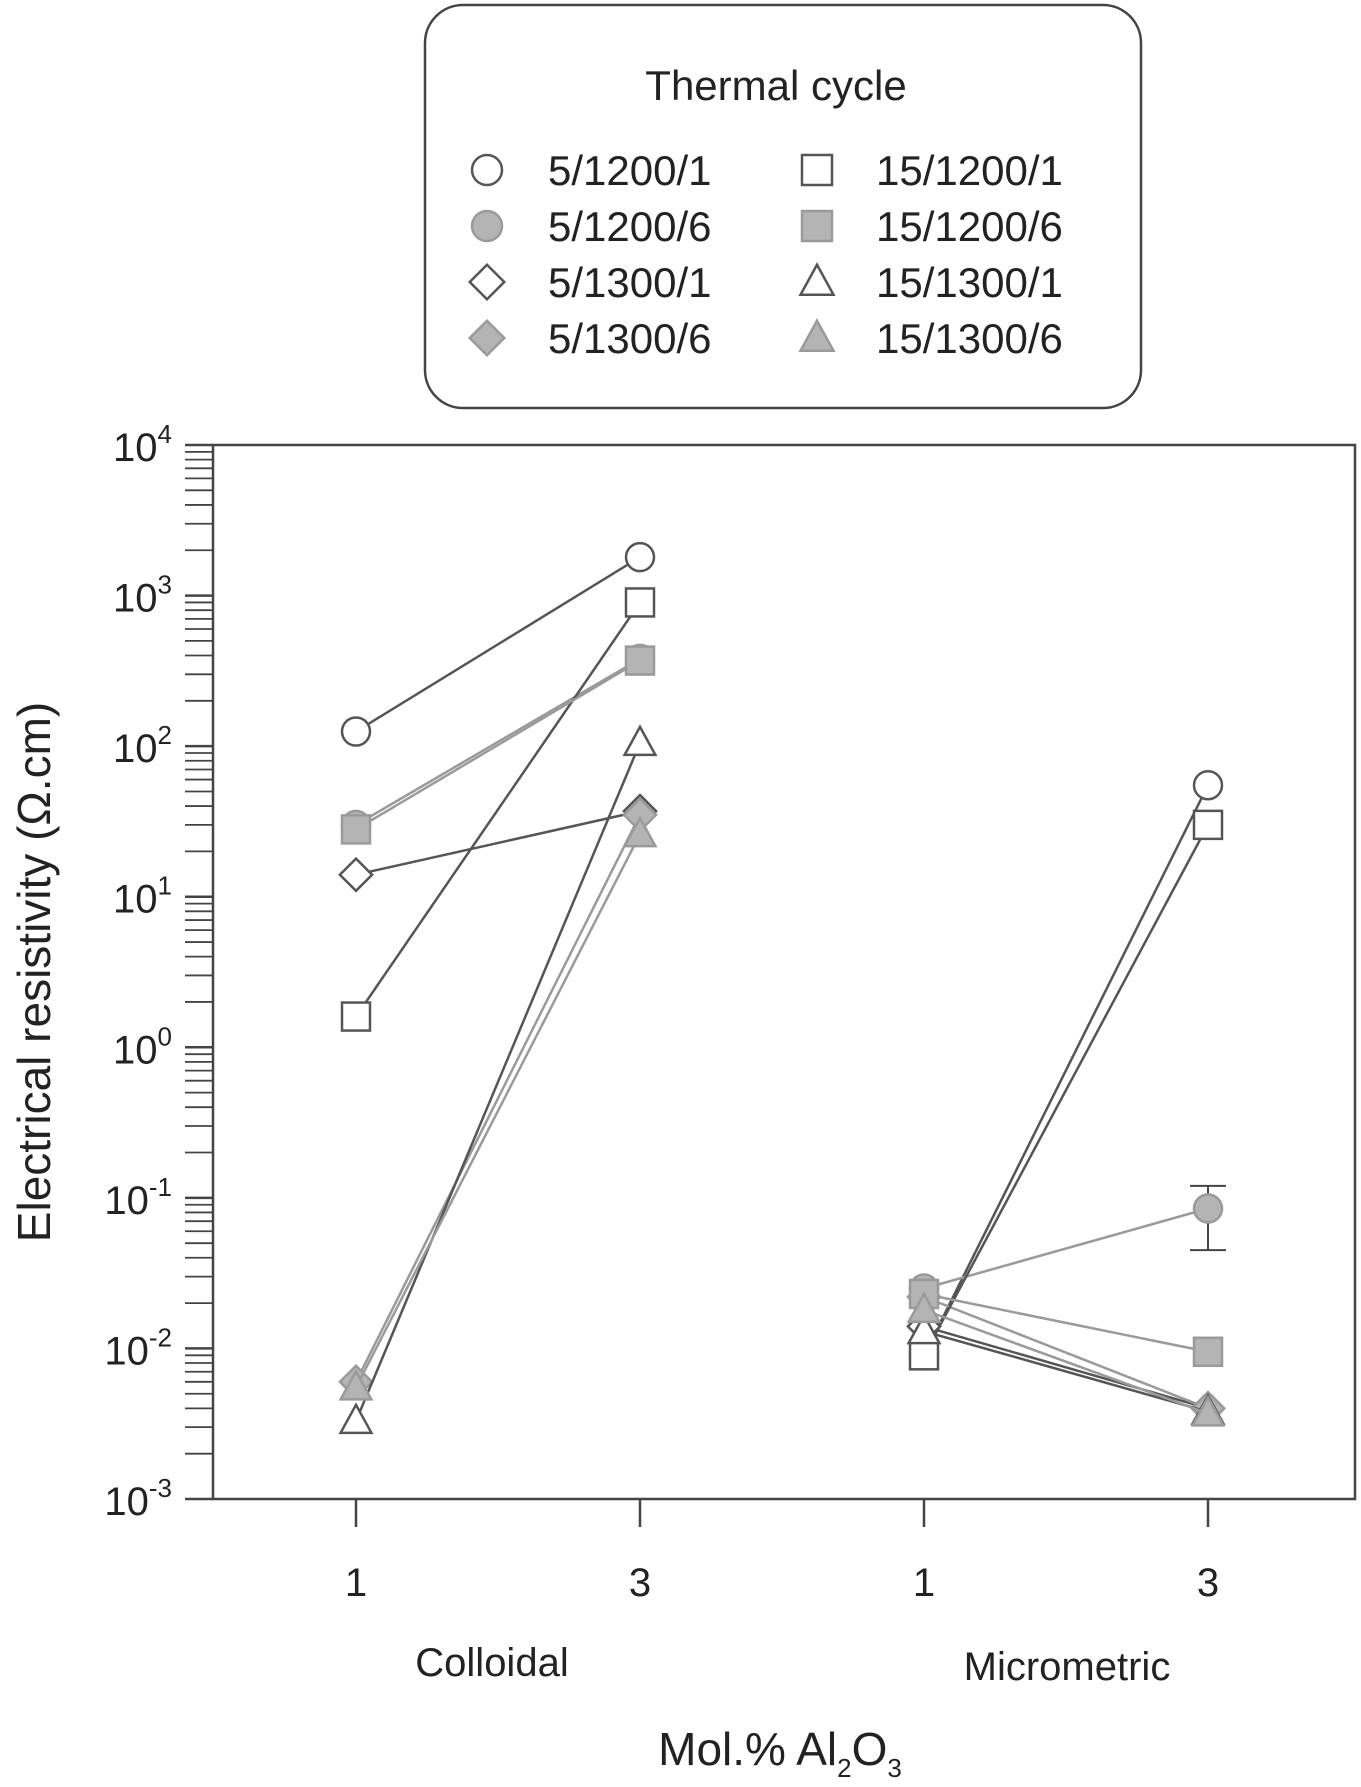  Describe the element at coordinates (969, 226) in the screenshot. I see `legend-label: 15/1200/6` at that location.